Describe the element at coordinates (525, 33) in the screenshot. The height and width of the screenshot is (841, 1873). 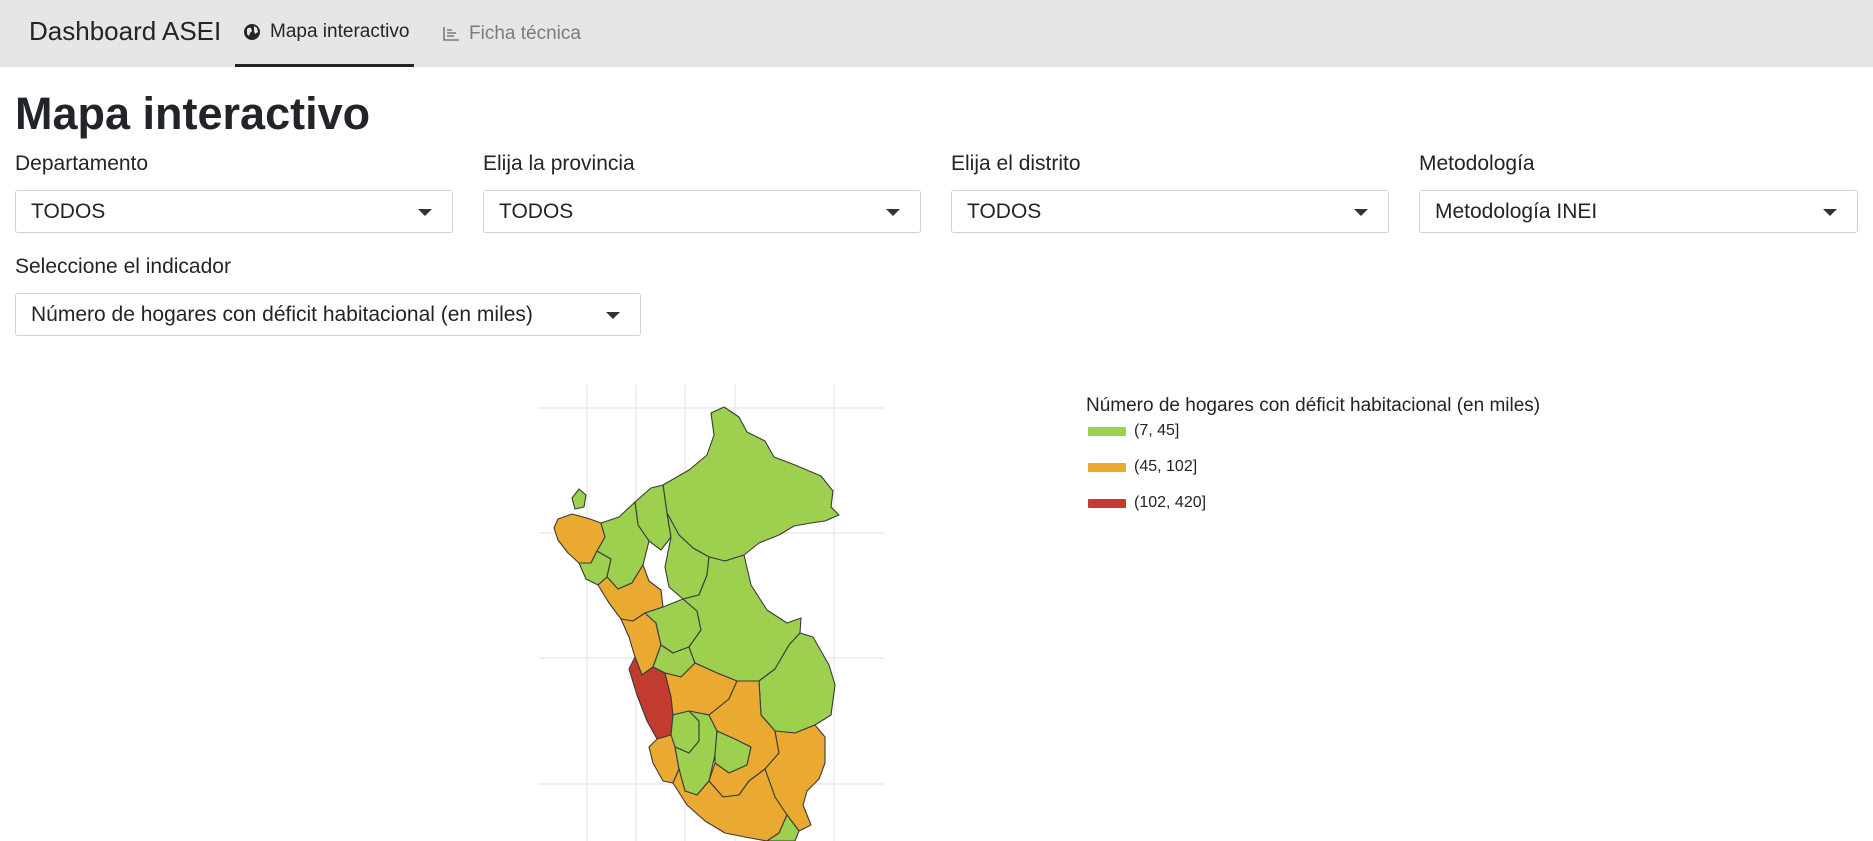
I see `tab-label: Ficha técnica` at that location.